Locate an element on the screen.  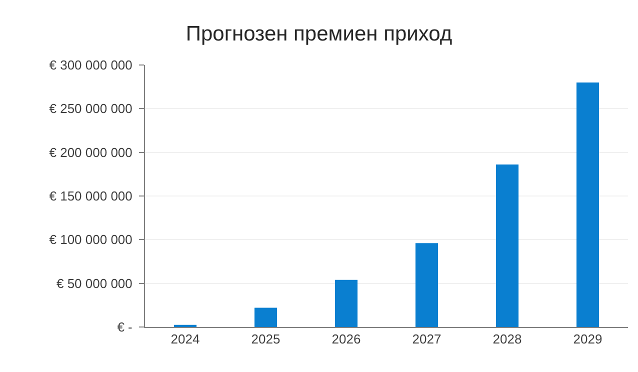
x-tick-label: 2028 is located at coordinates (507, 339).